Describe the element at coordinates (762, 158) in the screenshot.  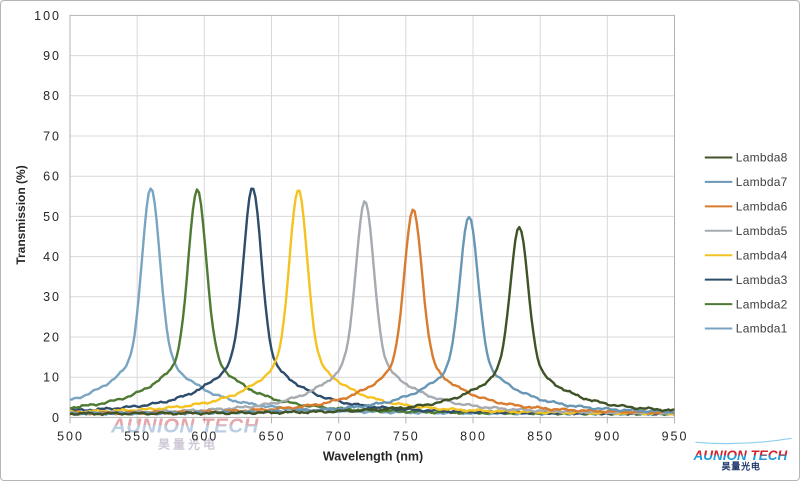
I see `svg-text: Lambda8` at that location.